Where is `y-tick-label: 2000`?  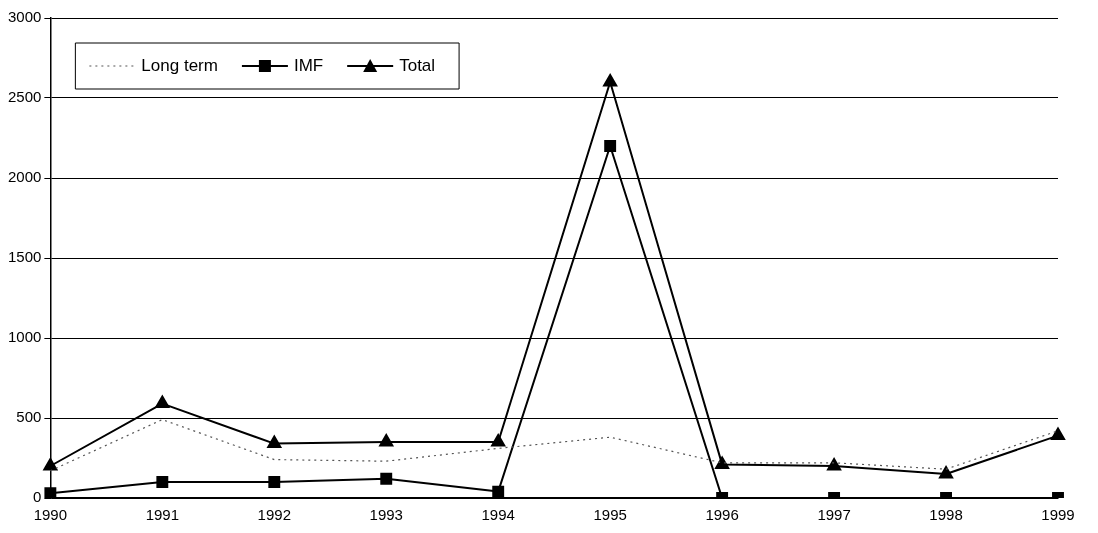 y-tick-label: 2000 is located at coordinates (24, 177).